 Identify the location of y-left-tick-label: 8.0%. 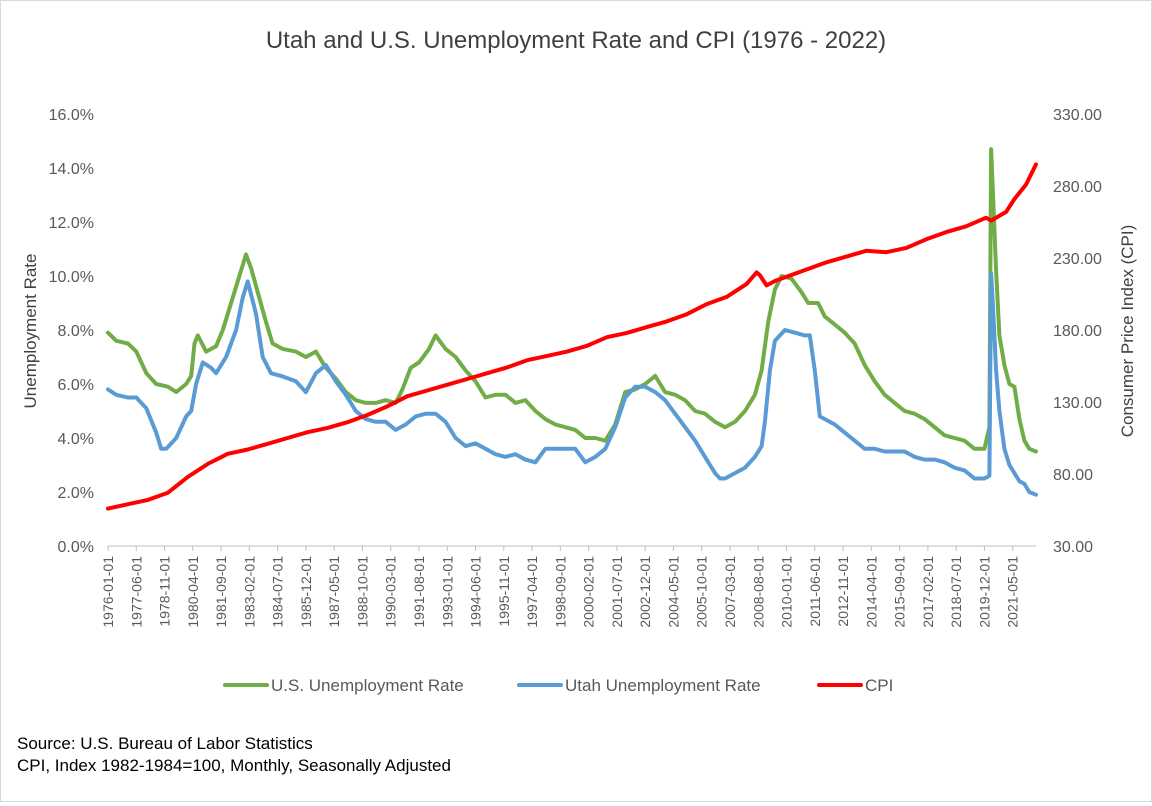
(76, 331).